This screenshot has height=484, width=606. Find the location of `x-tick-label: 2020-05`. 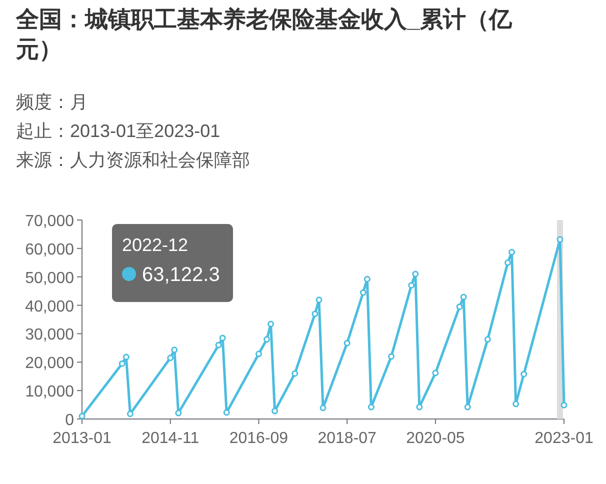

x-tick-label: 2020-05 is located at coordinates (435, 438).